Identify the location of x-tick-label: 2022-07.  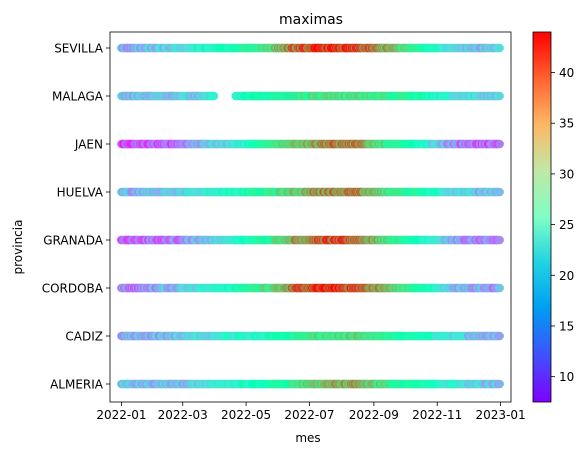
(309, 415).